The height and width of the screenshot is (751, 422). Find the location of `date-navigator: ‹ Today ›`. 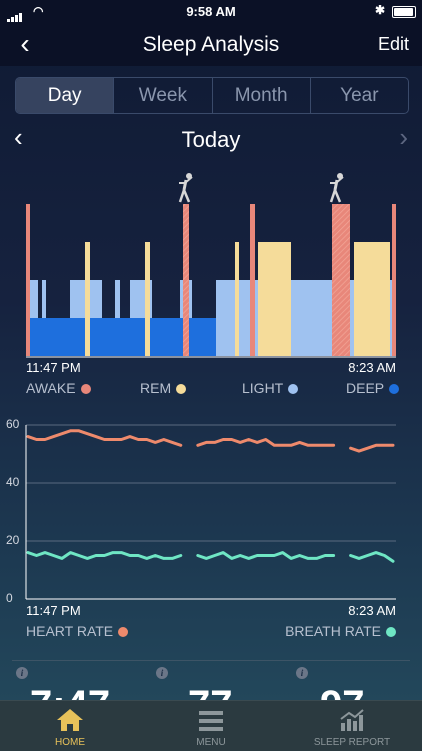

date-navigator: ‹ Today › is located at coordinates (211, 139).